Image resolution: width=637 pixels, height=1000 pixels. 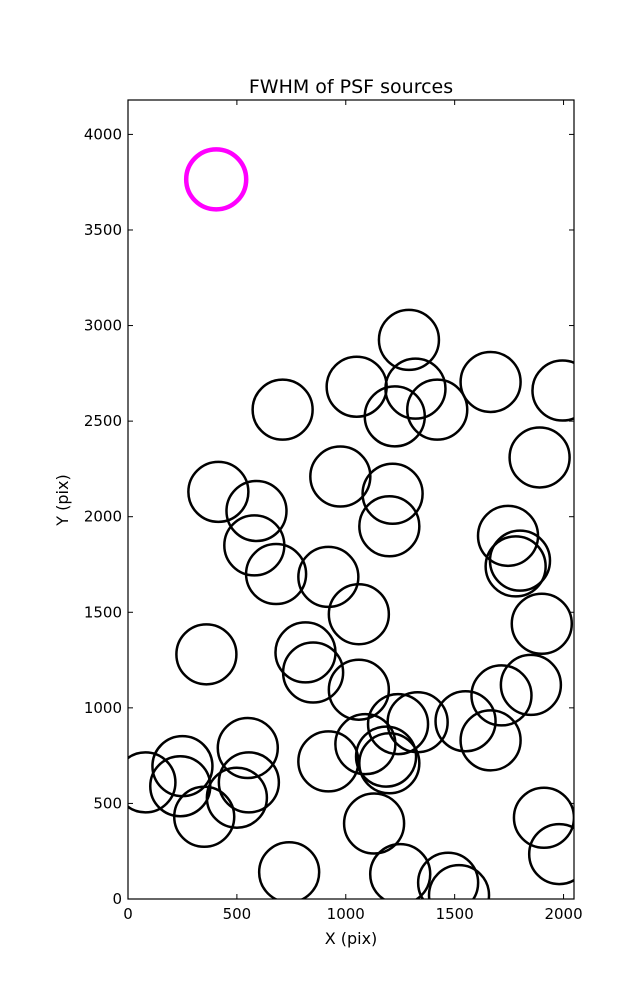 What do you see at coordinates (103, 517) in the screenshot?
I see `y-tick-label: 2000` at bounding box center [103, 517].